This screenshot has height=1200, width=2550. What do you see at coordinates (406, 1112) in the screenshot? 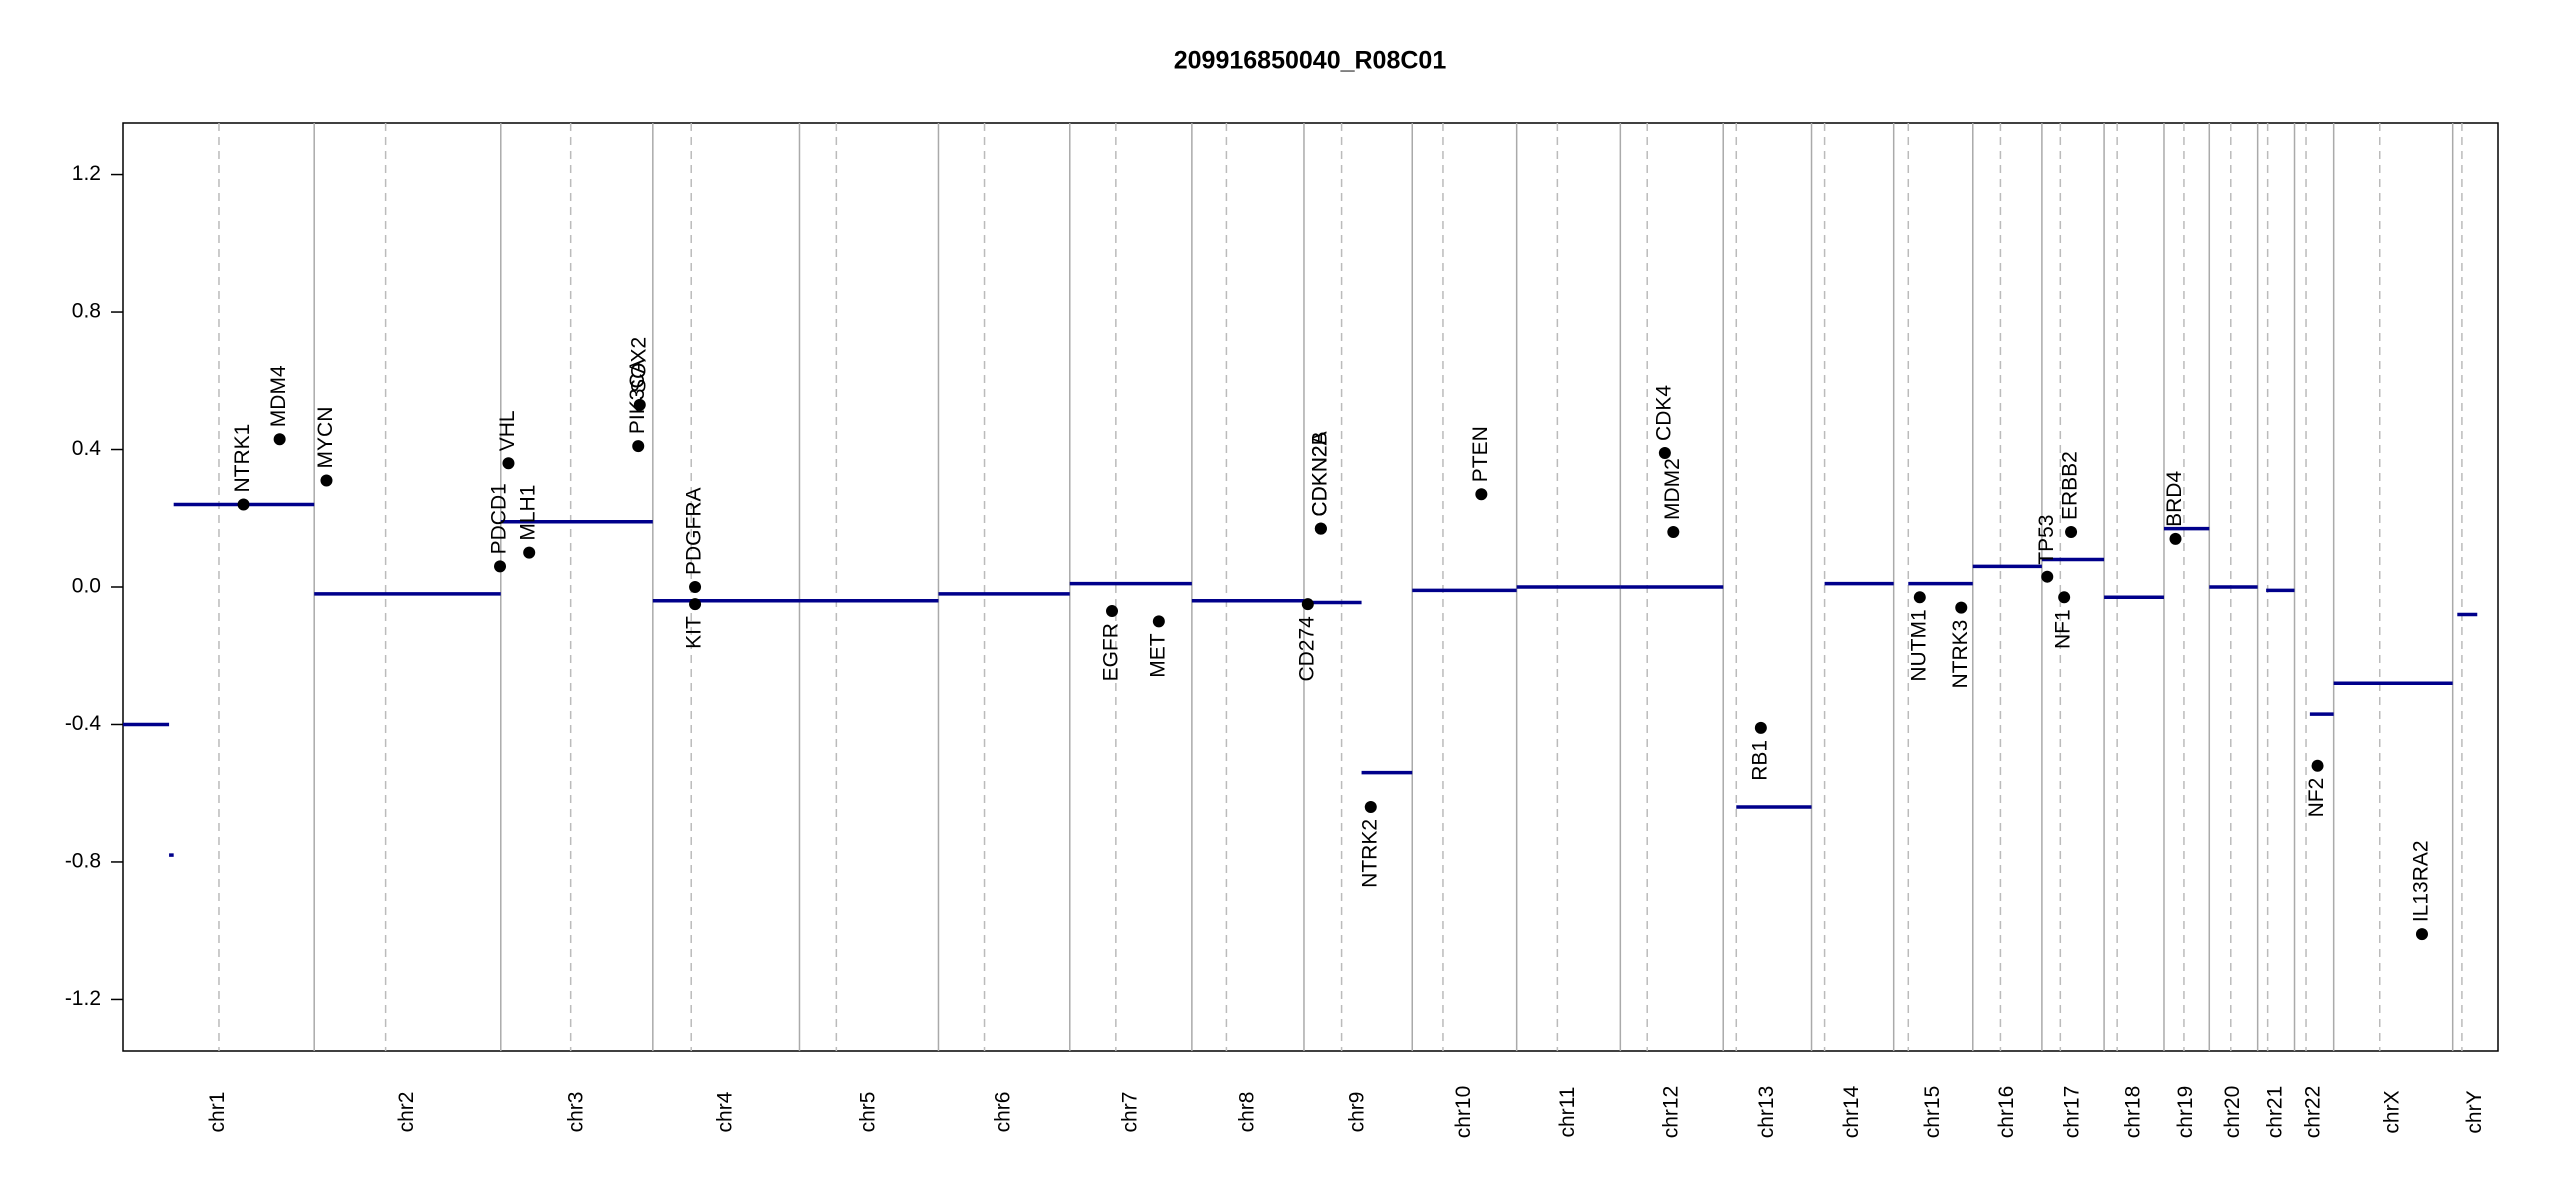
I see `chromosome-label: chr2` at bounding box center [406, 1112].